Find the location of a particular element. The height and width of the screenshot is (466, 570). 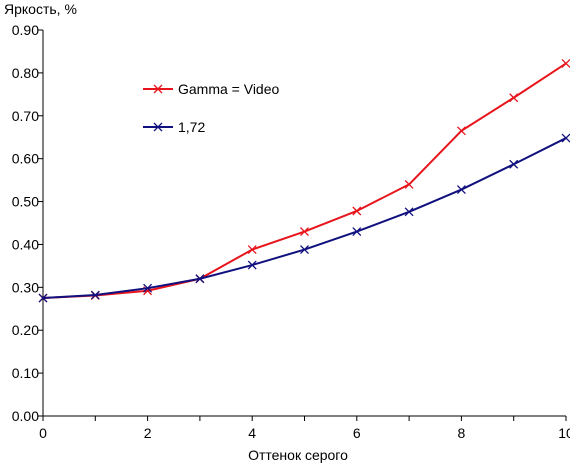

y-tick-label: 0.70 is located at coordinates (25, 116).